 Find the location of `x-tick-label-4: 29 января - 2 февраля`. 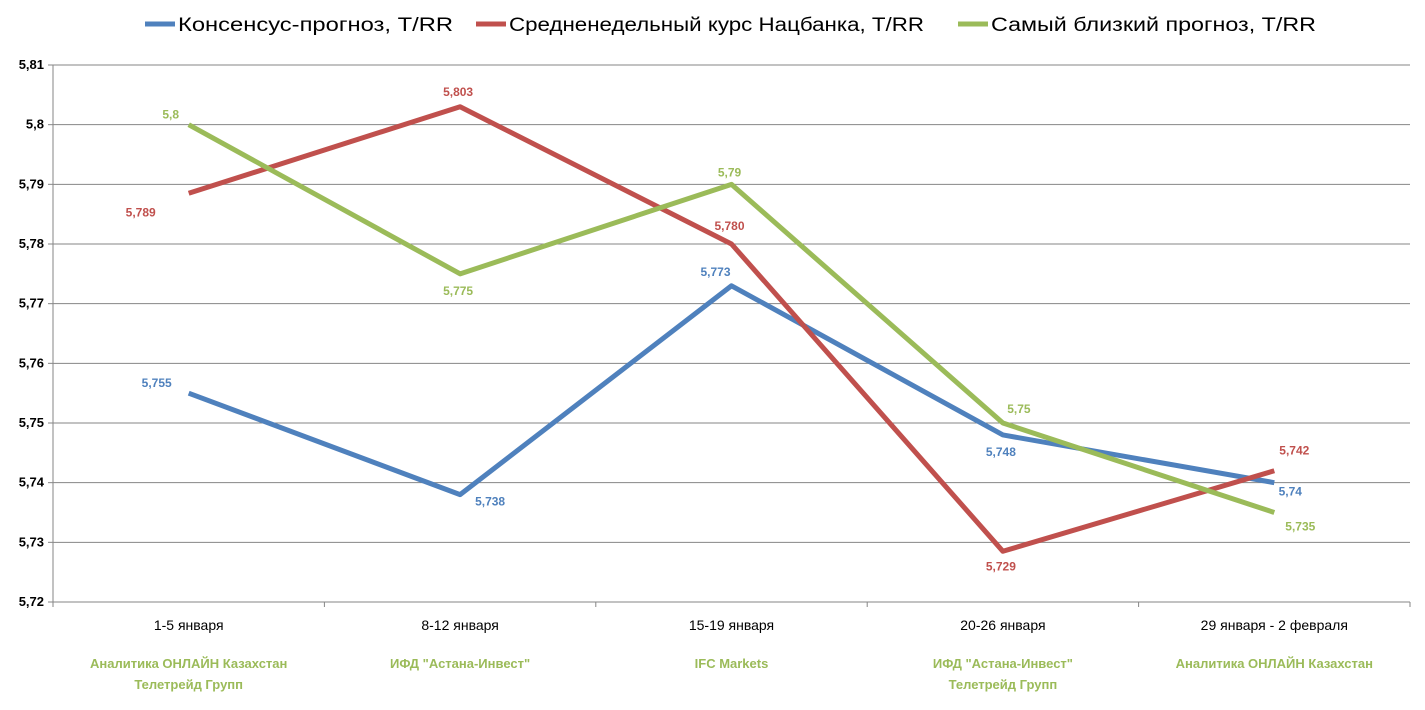

x-tick-label-4: 29 января - 2 февраля is located at coordinates (1274, 625).